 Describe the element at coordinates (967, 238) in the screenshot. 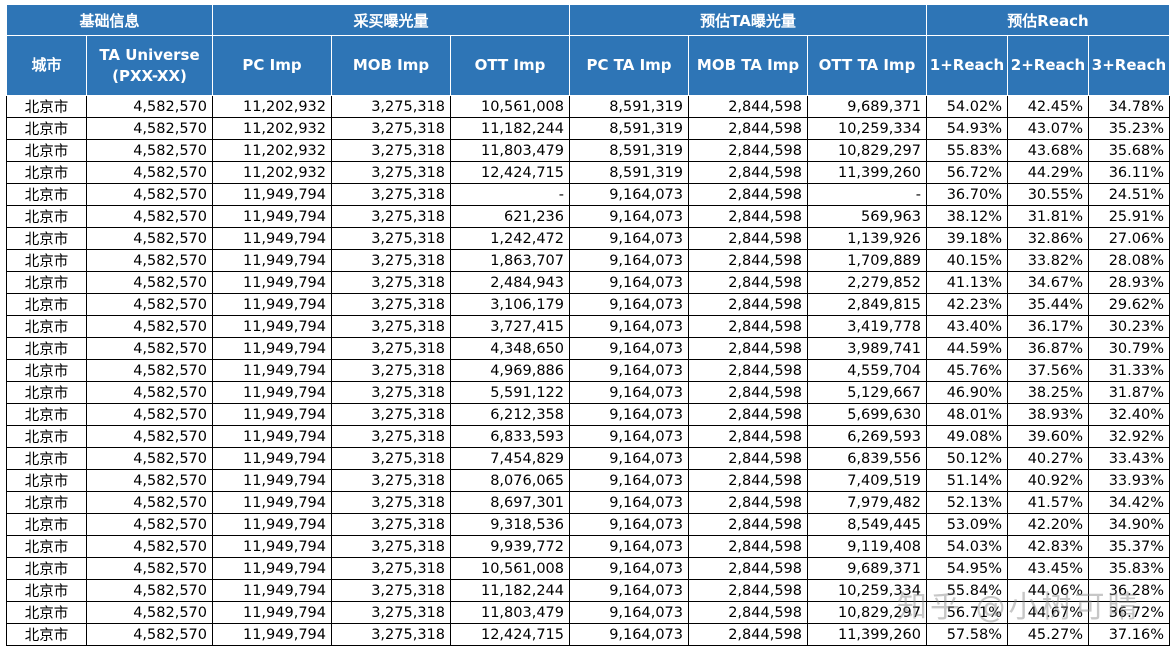

I see `cell-reach-1plus: 39.18%` at that location.